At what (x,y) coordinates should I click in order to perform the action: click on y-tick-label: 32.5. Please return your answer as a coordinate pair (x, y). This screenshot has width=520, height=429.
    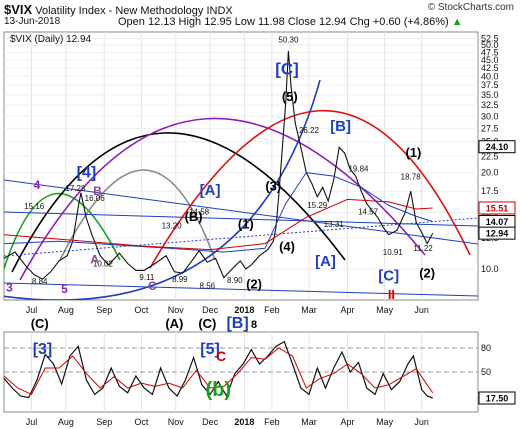
    Looking at the image, I should click on (490, 105).